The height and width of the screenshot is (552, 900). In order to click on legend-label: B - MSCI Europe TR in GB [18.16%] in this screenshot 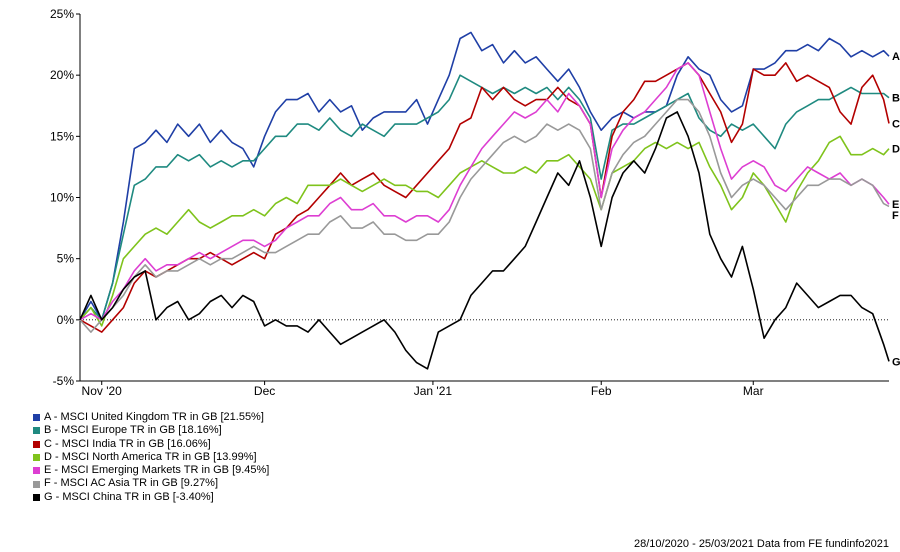, I will do `click(133, 430)`.